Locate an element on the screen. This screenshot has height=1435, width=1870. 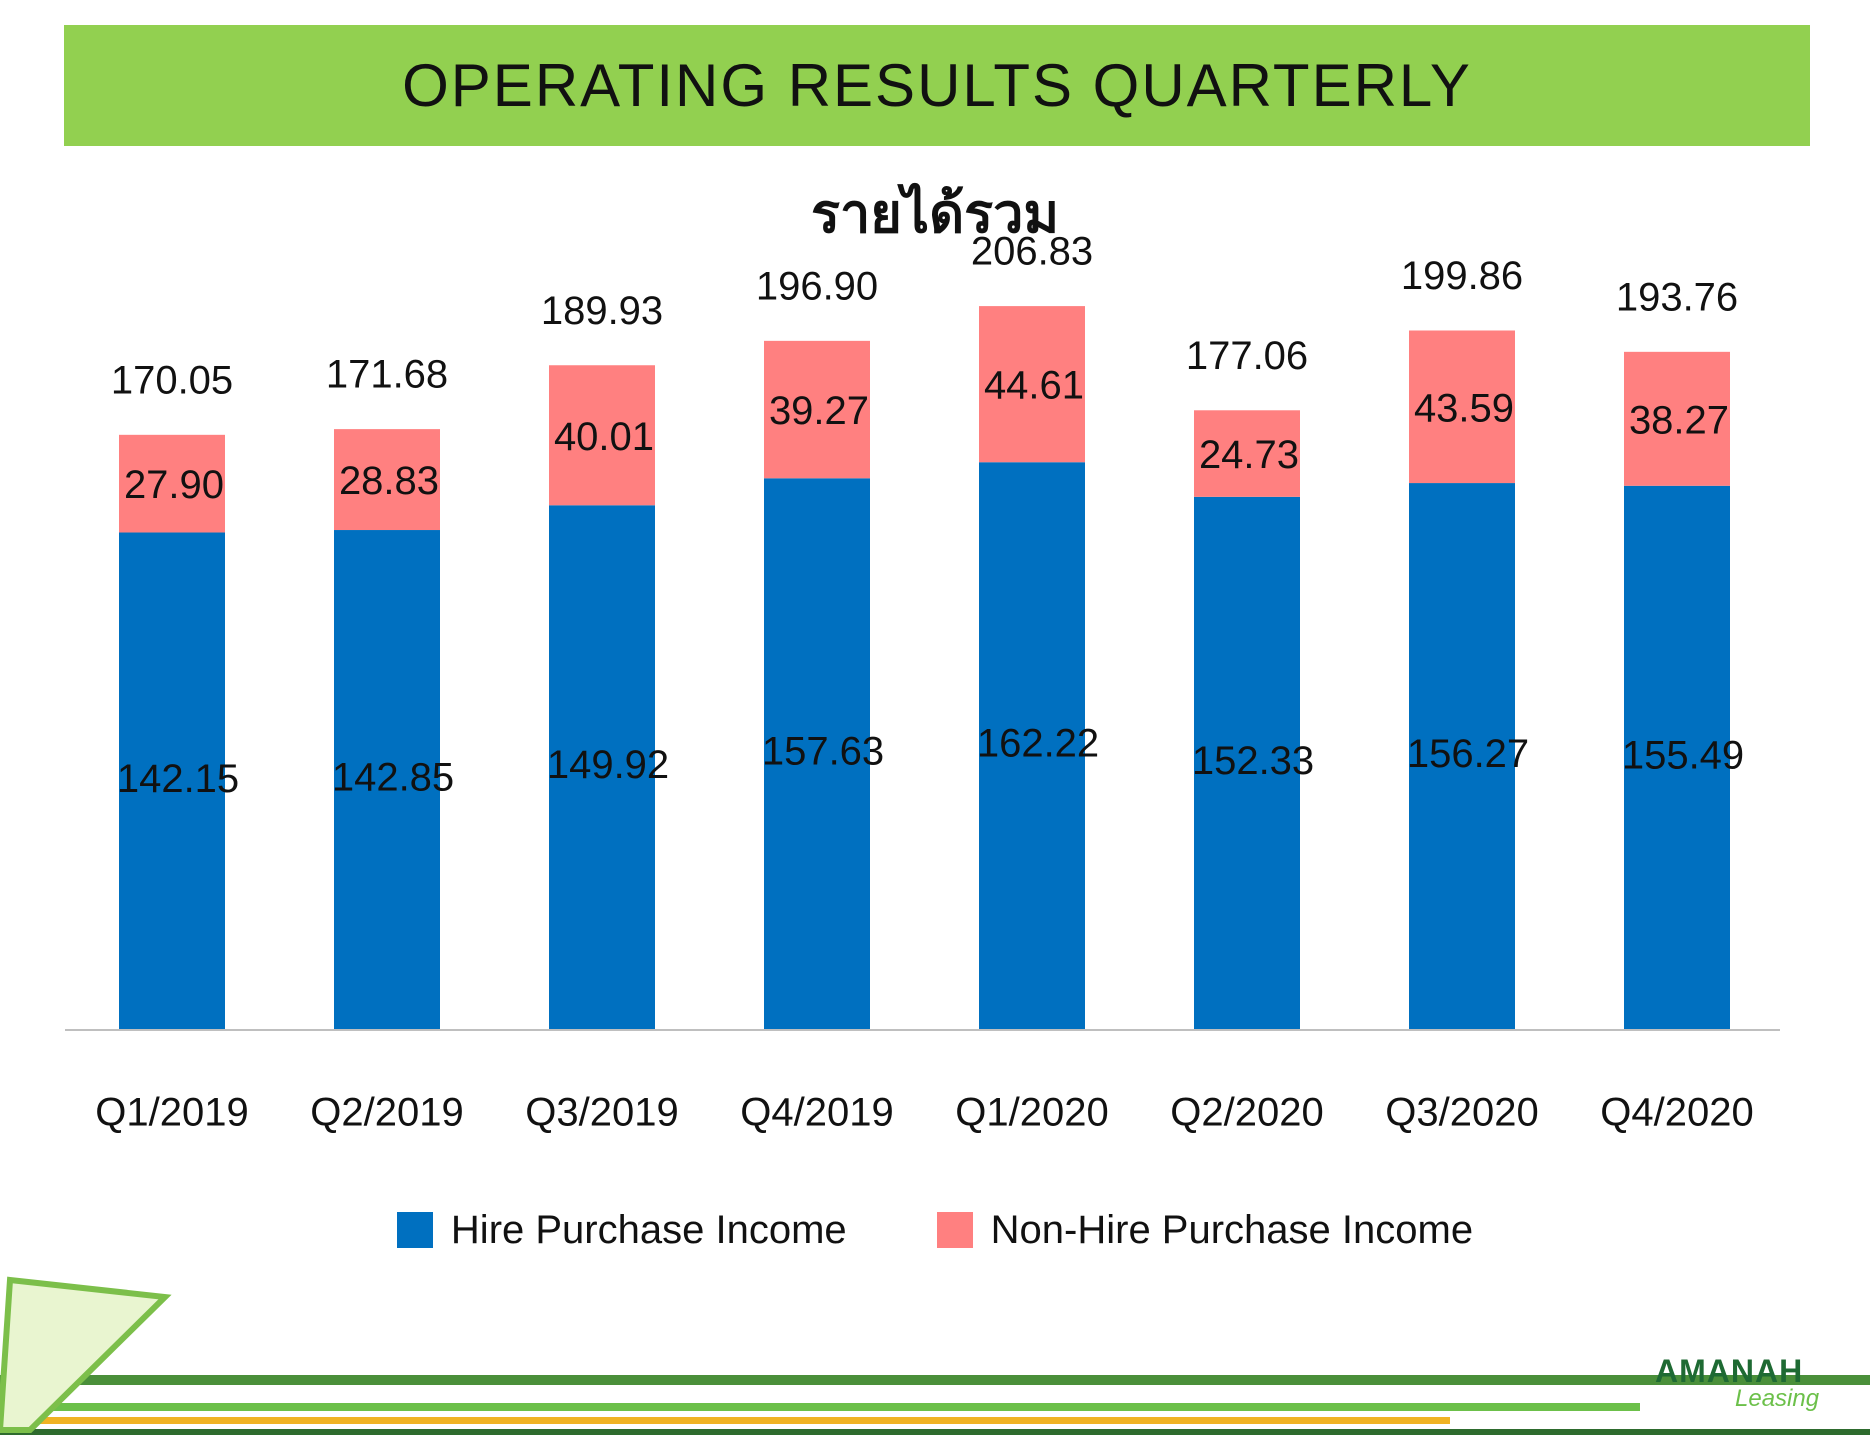
data-label-total: 189.93 is located at coordinates (602, 311).